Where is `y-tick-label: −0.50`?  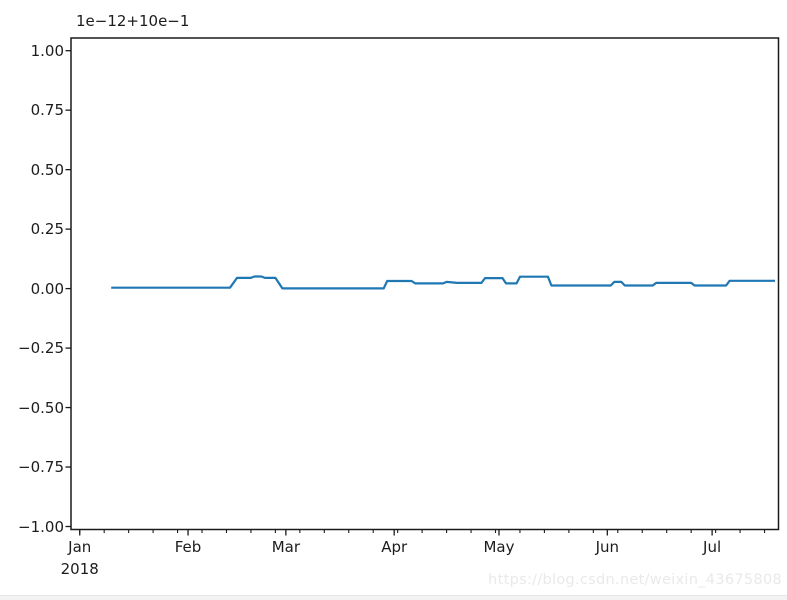 y-tick-label: −0.50 is located at coordinates (41, 407).